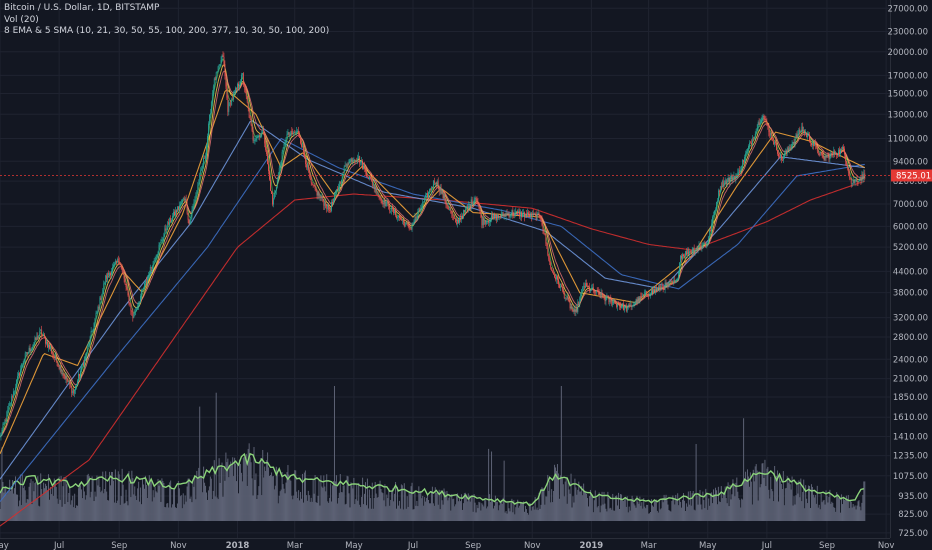 The width and height of the screenshot is (932, 550). What do you see at coordinates (907, 53) in the screenshot?
I see `y-tick-label: 20000.00` at bounding box center [907, 53].